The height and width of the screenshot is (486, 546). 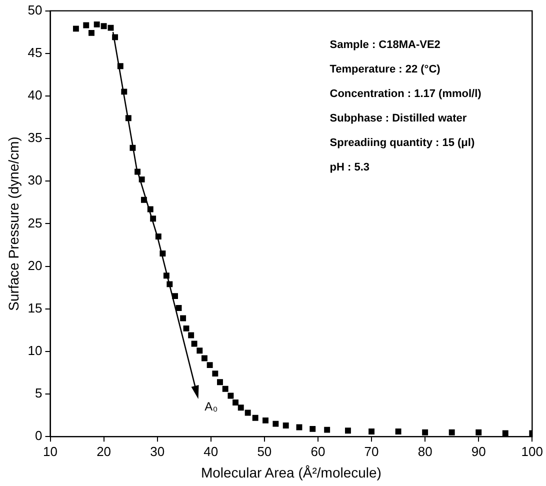 What do you see at coordinates (211, 451) in the screenshot?
I see `x-tick-label: 40` at bounding box center [211, 451].